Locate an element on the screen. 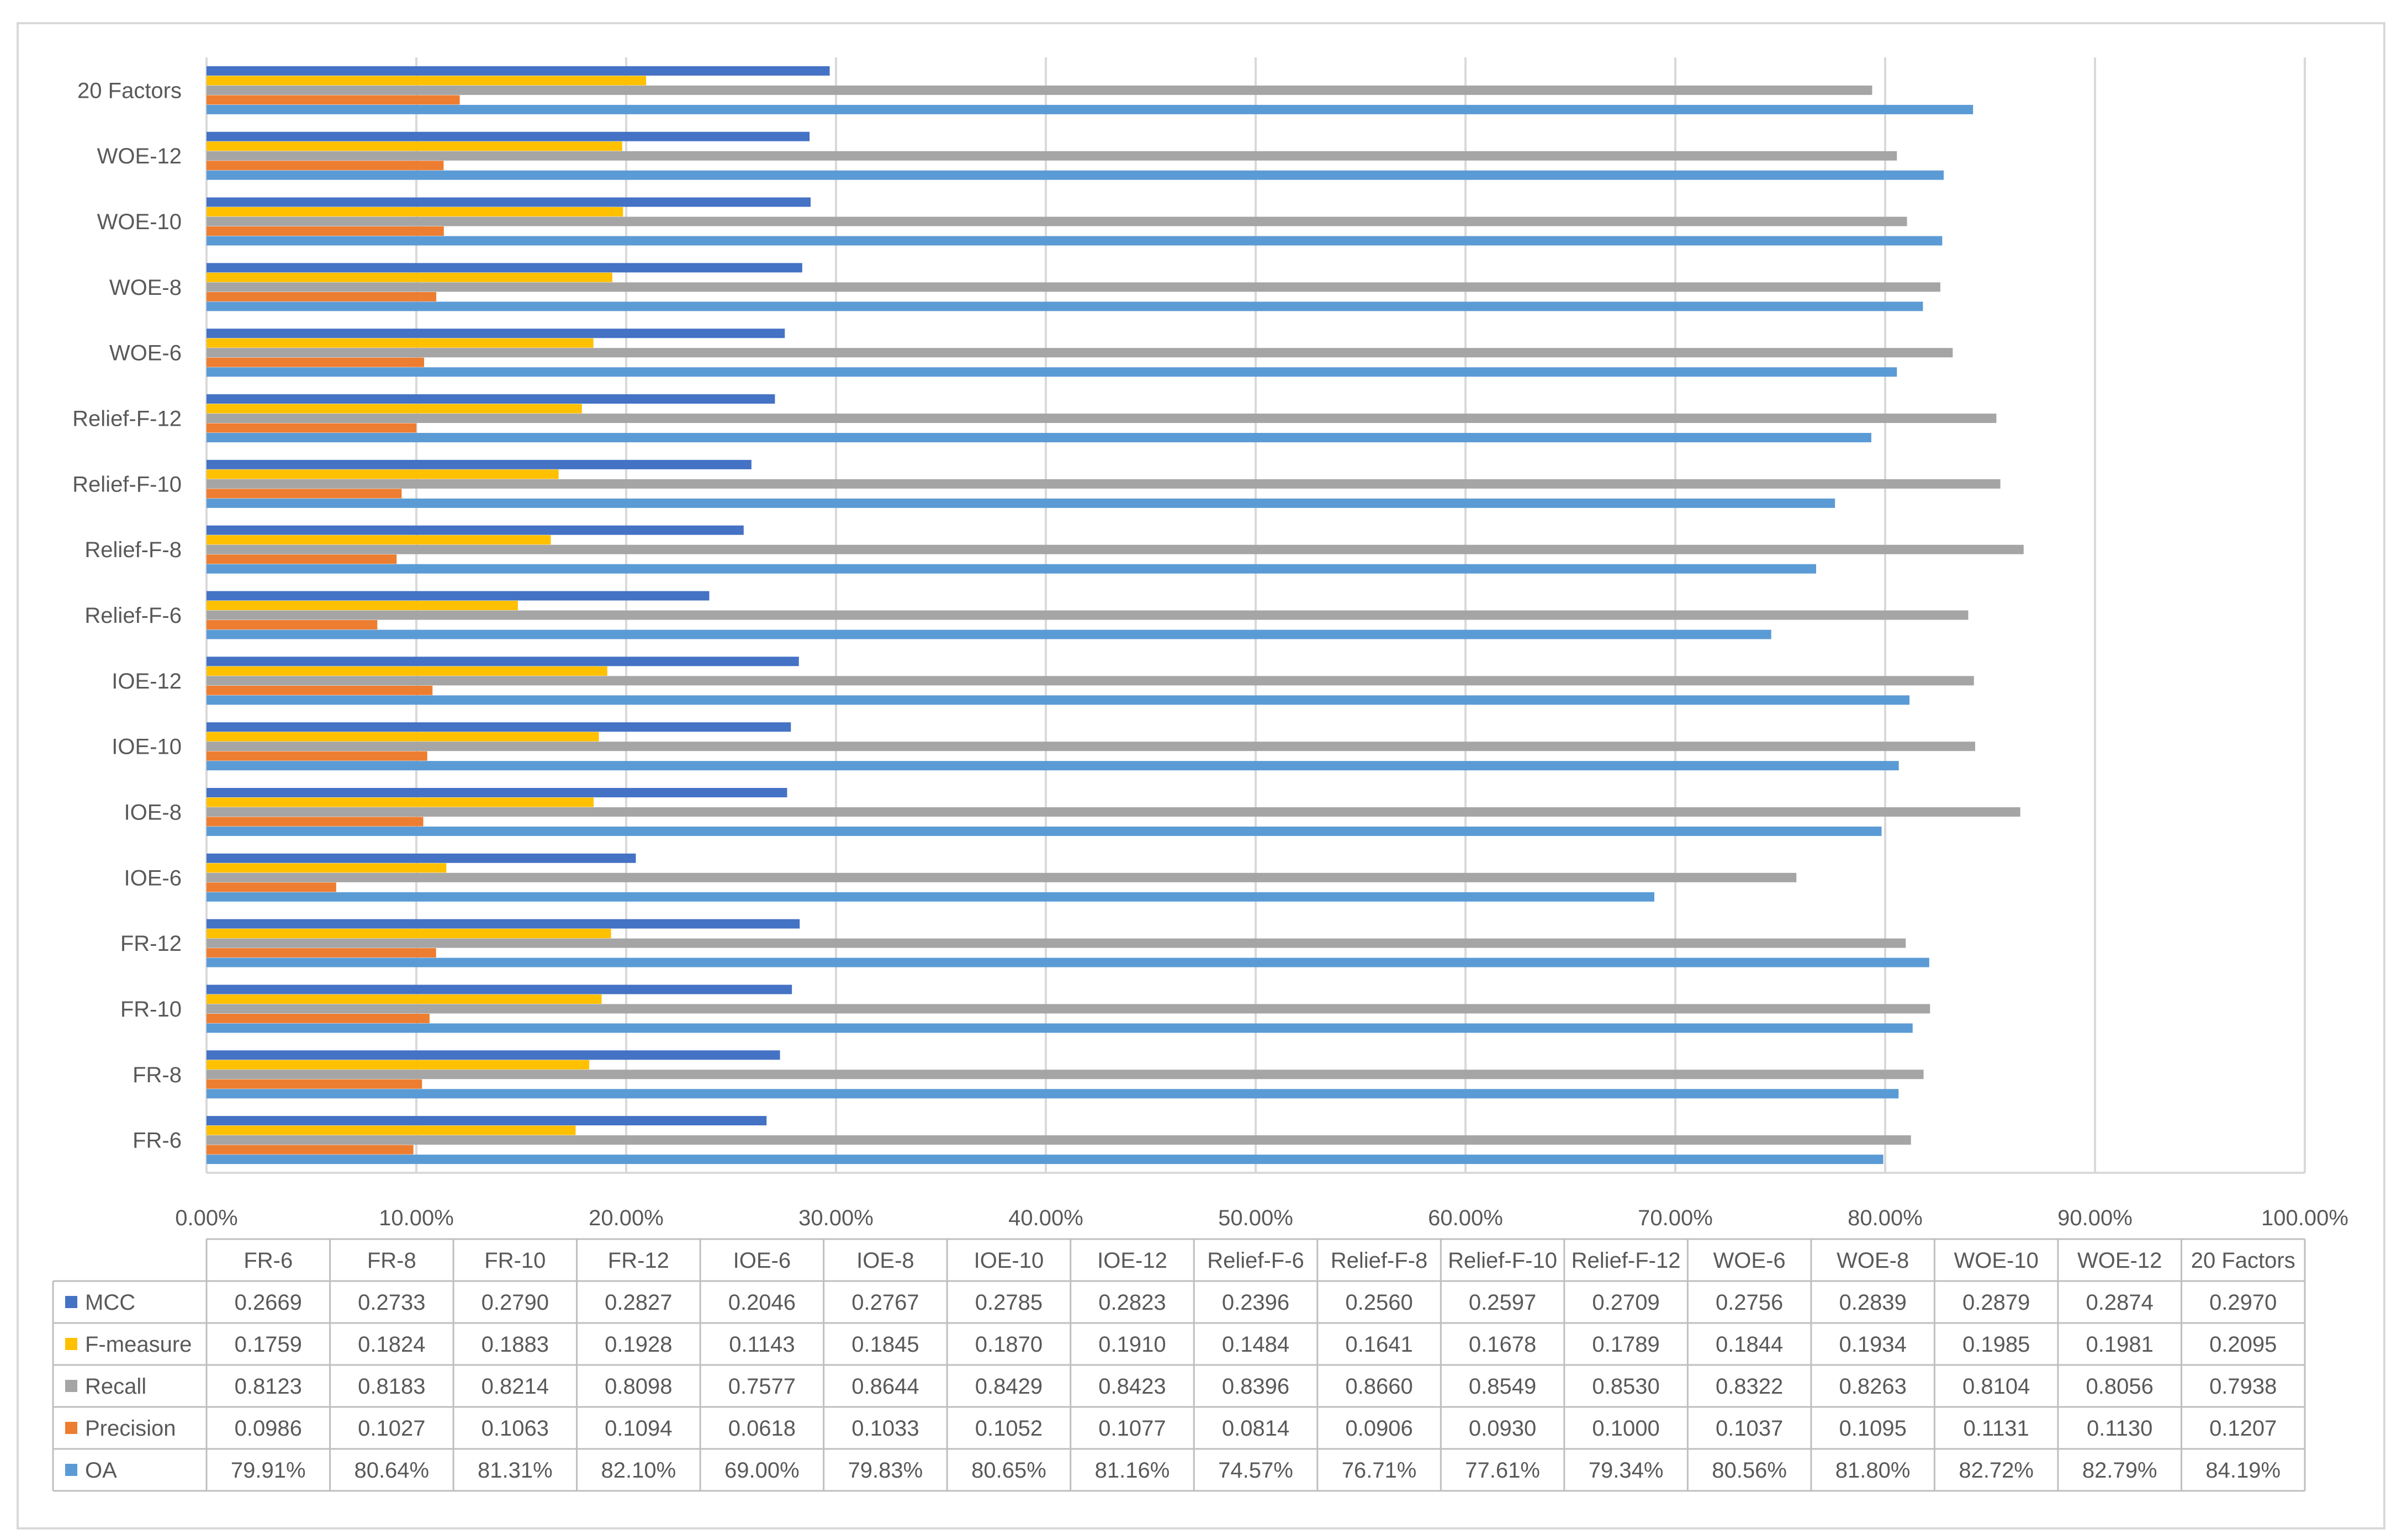 This screenshot has width=2402, height=1540. table-cell: 0.8214 is located at coordinates (515, 1386).